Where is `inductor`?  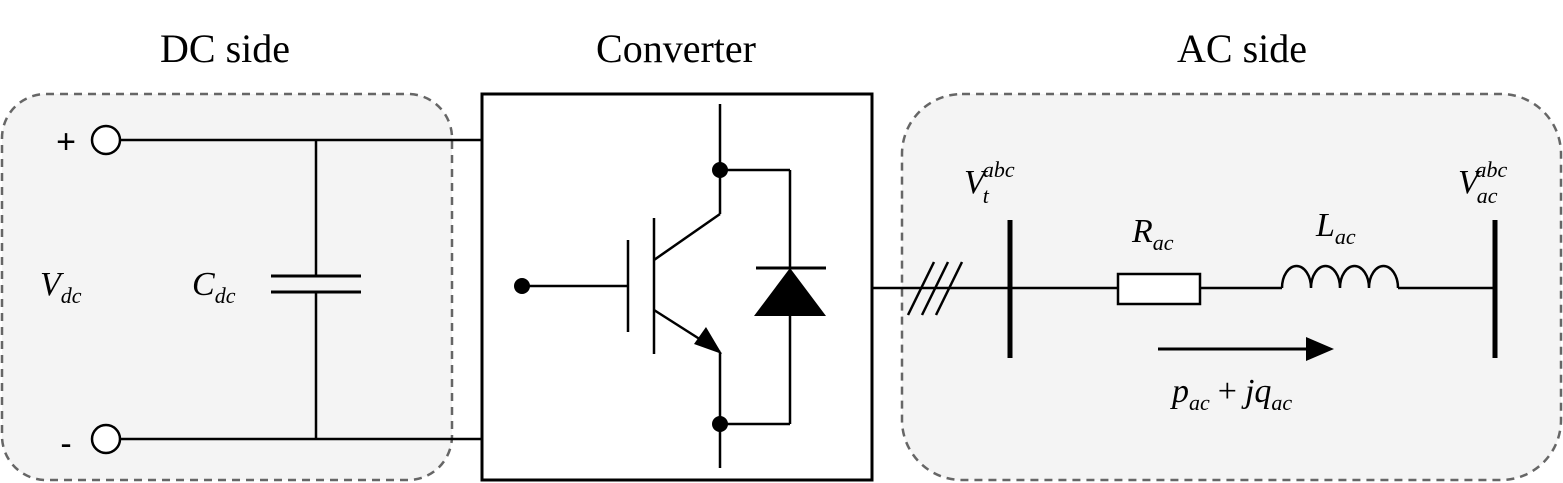 inductor is located at coordinates (1340, 276).